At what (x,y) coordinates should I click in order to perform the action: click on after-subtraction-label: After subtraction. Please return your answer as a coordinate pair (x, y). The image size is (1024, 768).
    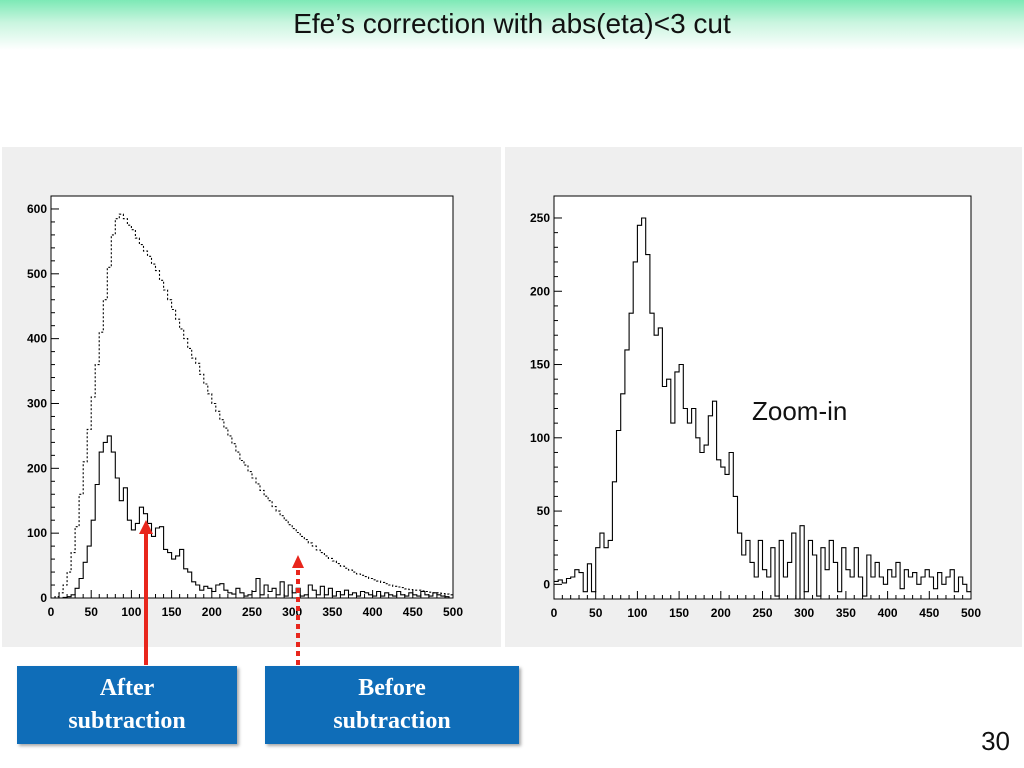
    Looking at the image, I should click on (127, 705).